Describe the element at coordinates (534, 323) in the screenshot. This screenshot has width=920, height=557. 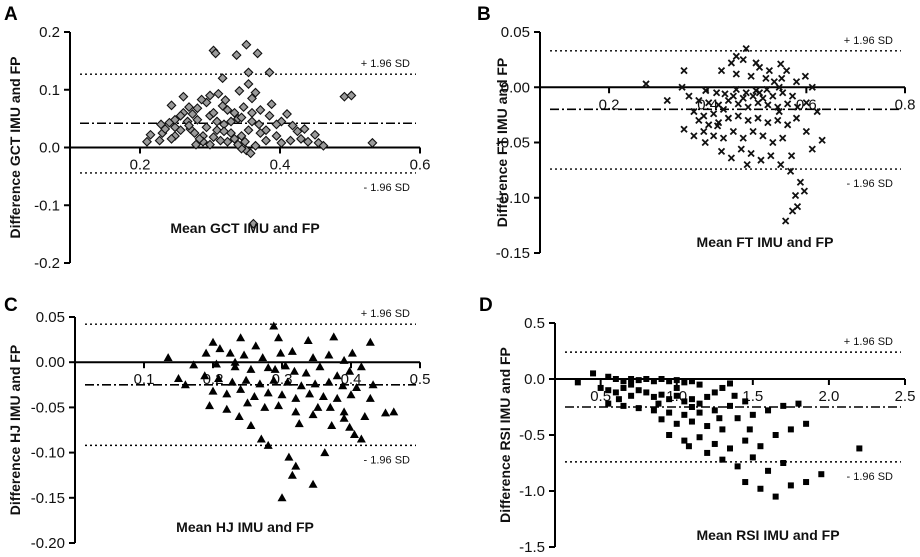
I see `y-tick-label: 0.5` at that location.